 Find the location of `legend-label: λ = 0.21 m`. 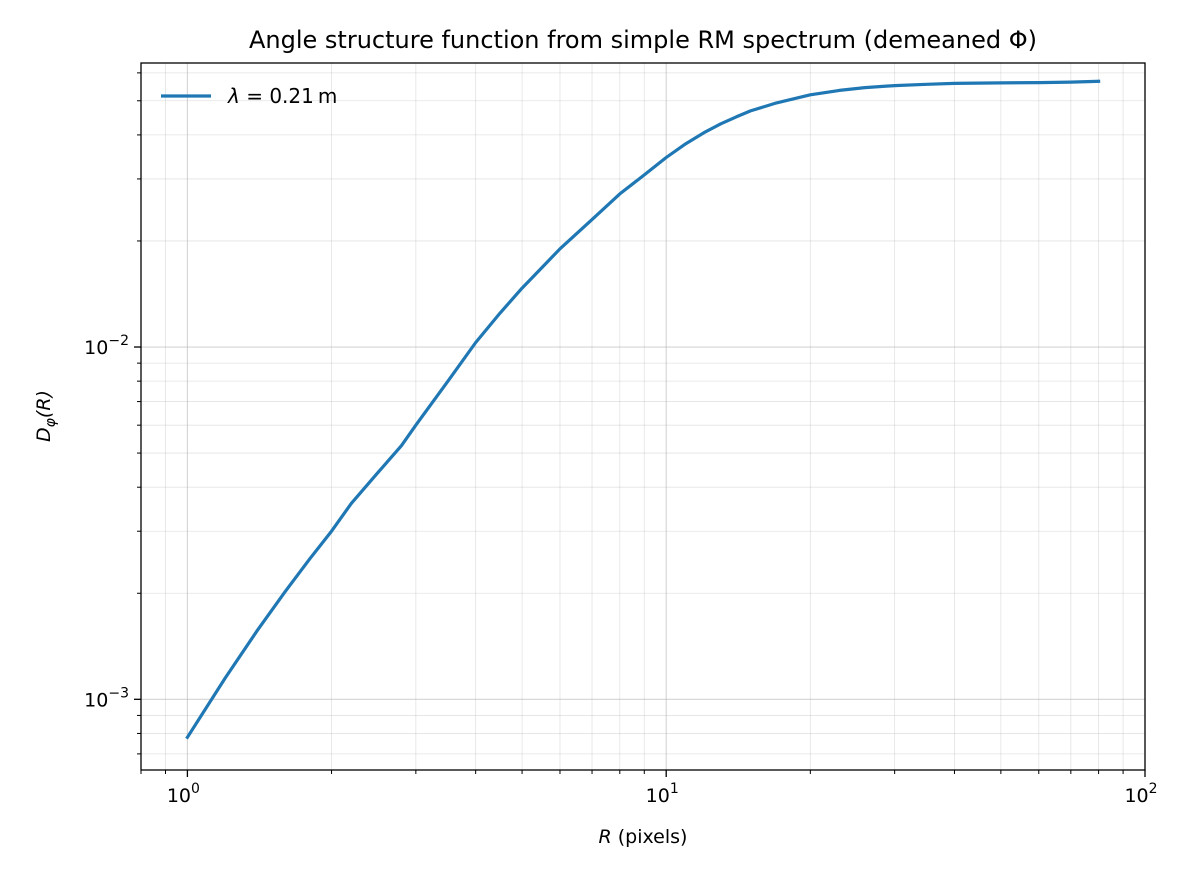

legend-label: λ = 0.21 m is located at coordinates (282, 96).